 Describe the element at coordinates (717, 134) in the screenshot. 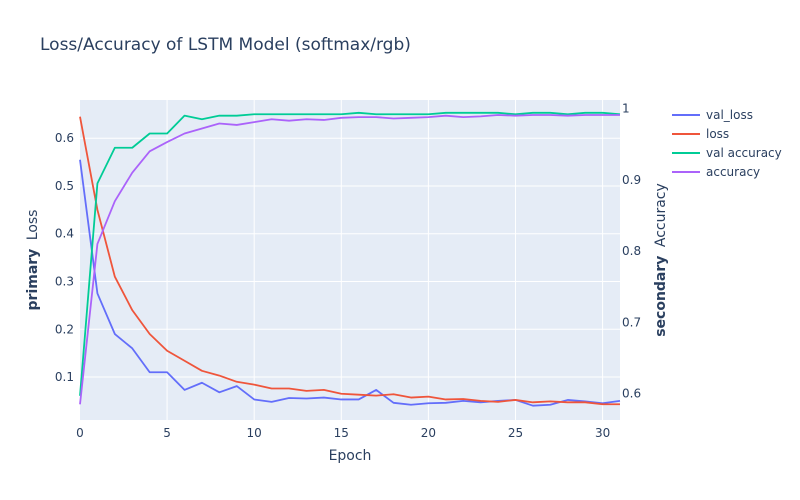

I see `legend-label-loss: loss` at that location.